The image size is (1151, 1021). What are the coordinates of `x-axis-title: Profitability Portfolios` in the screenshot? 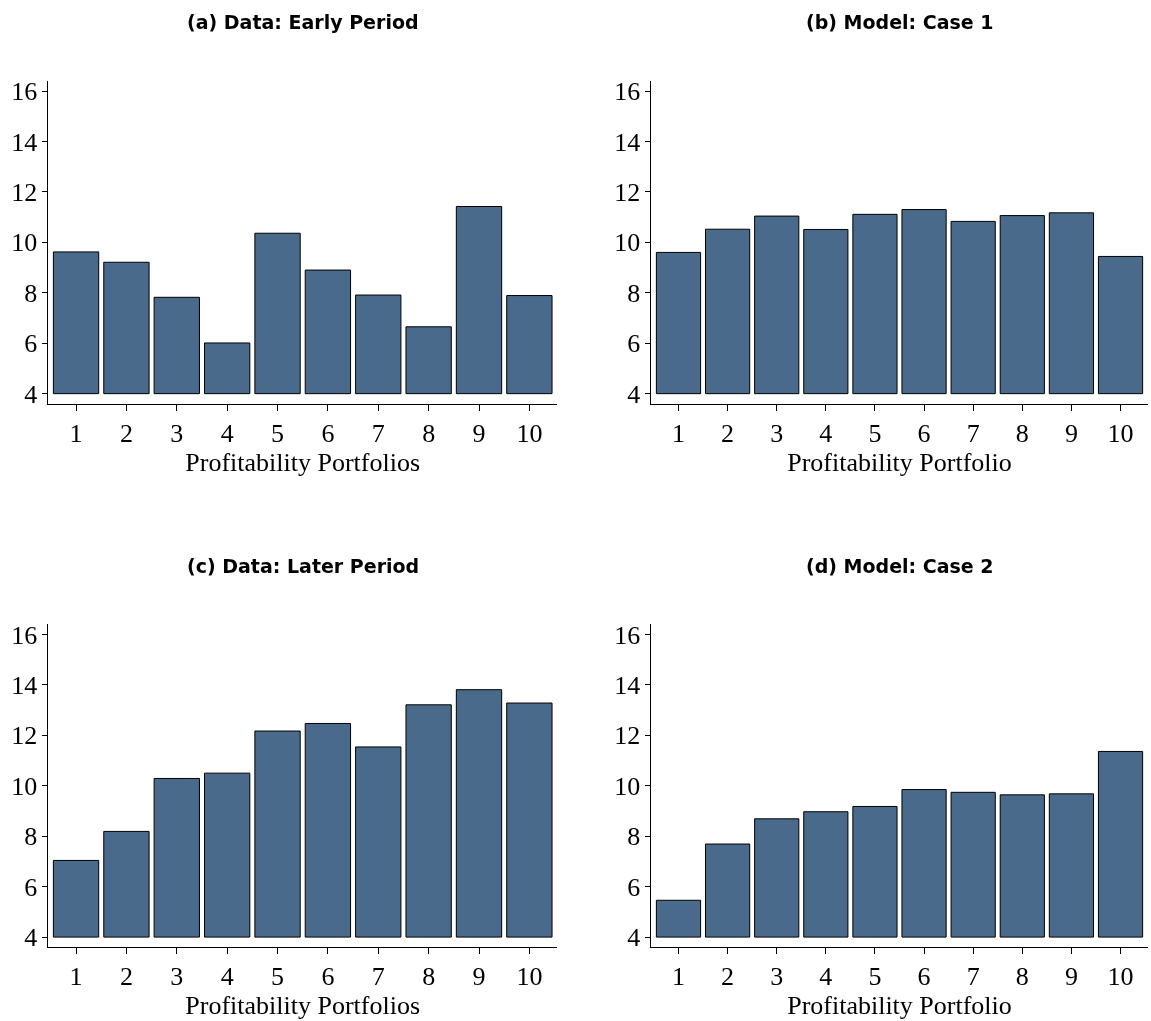 It's located at (303, 1006).